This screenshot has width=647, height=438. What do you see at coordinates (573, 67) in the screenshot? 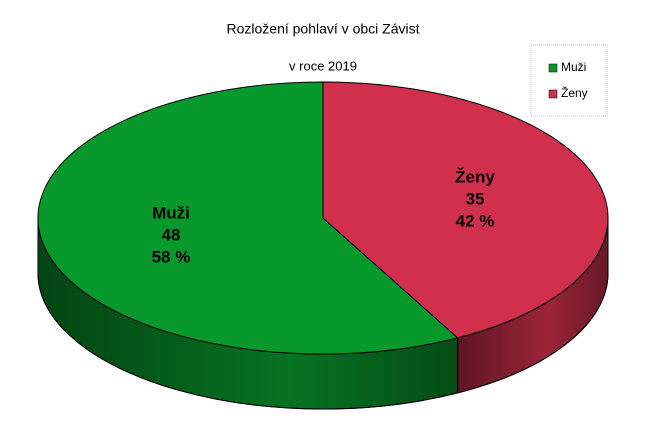
I see `legend-label: Muži` at bounding box center [573, 67].